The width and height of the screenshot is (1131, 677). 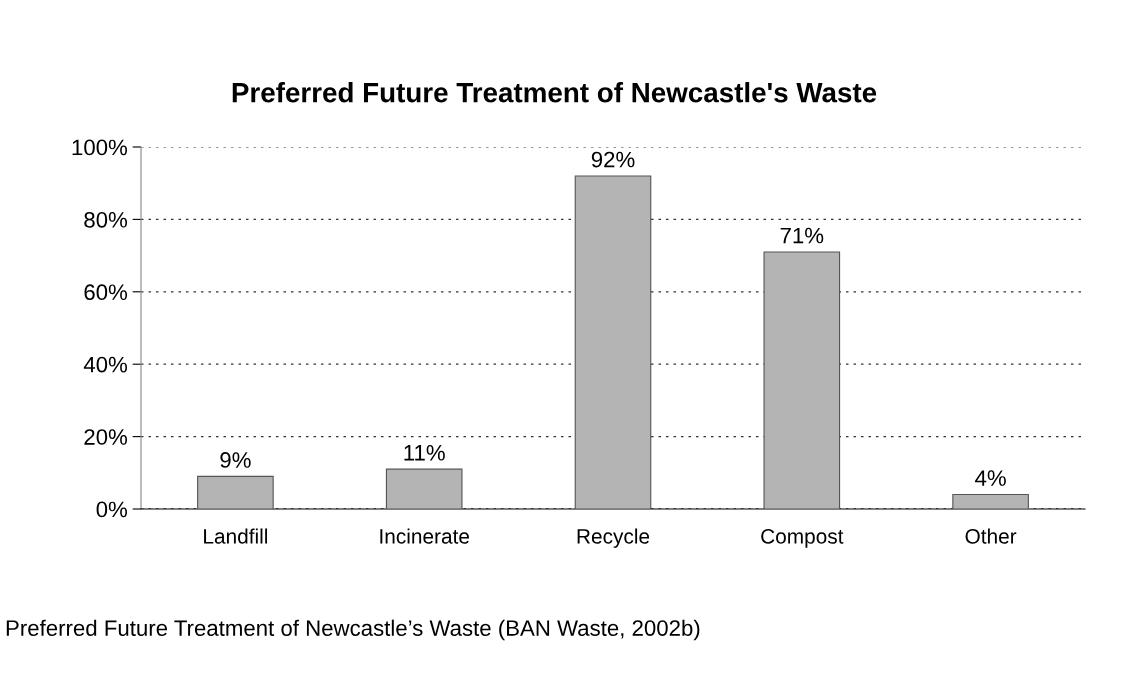 What do you see at coordinates (112, 509) in the screenshot?
I see `y-tick-label: 0%` at bounding box center [112, 509].